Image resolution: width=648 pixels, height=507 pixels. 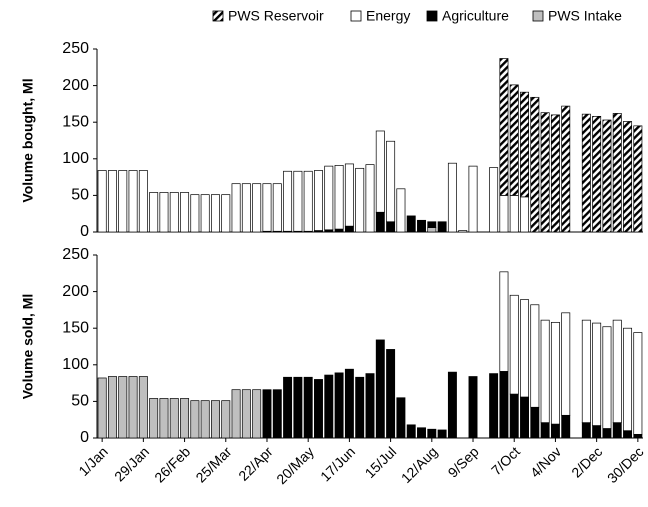 I want to click on x-tick-label: 15/Jul, so click(x=381, y=462).